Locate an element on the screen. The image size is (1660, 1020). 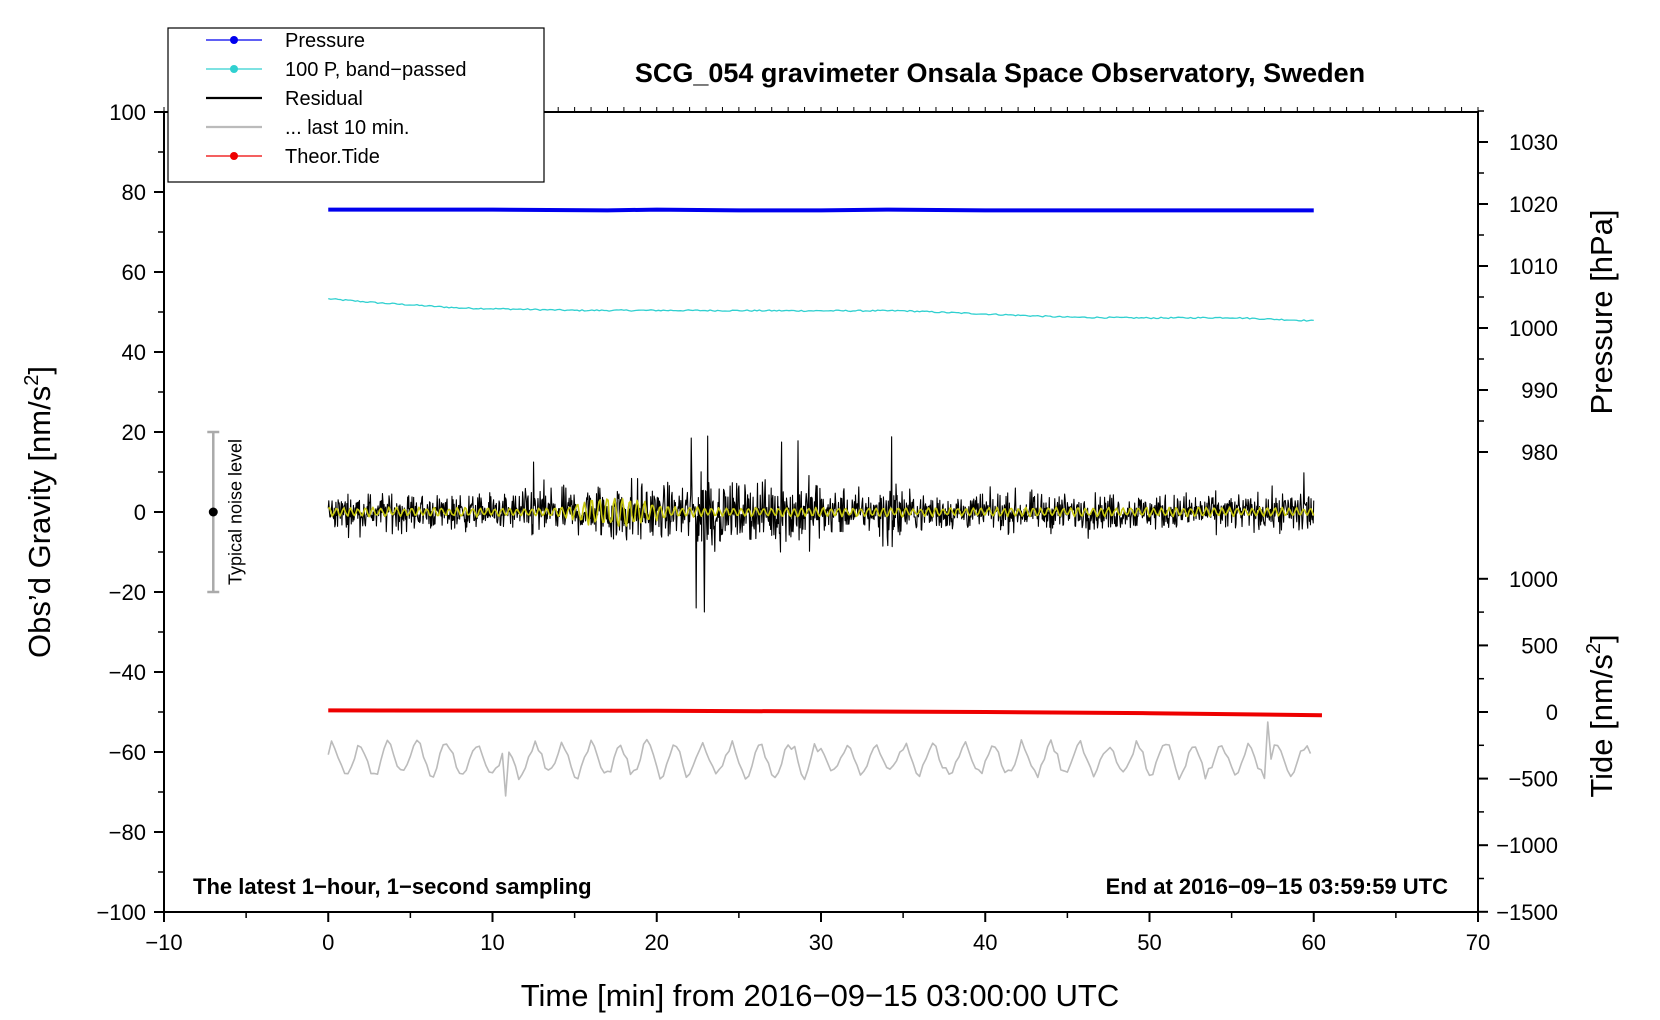
legend-label: 100 P, band−passed is located at coordinates (375, 70).